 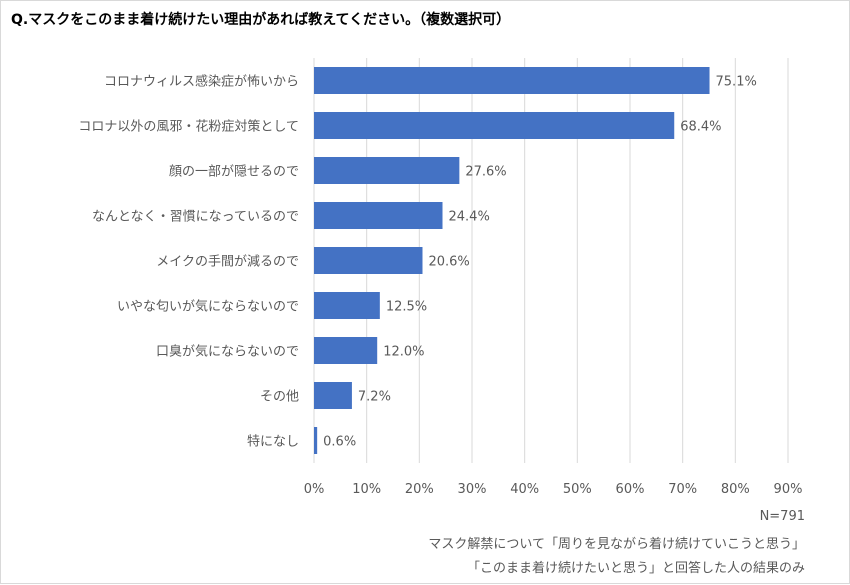 What do you see at coordinates (782, 516) in the screenshot?
I see `sample-size-note: N=791` at bounding box center [782, 516].